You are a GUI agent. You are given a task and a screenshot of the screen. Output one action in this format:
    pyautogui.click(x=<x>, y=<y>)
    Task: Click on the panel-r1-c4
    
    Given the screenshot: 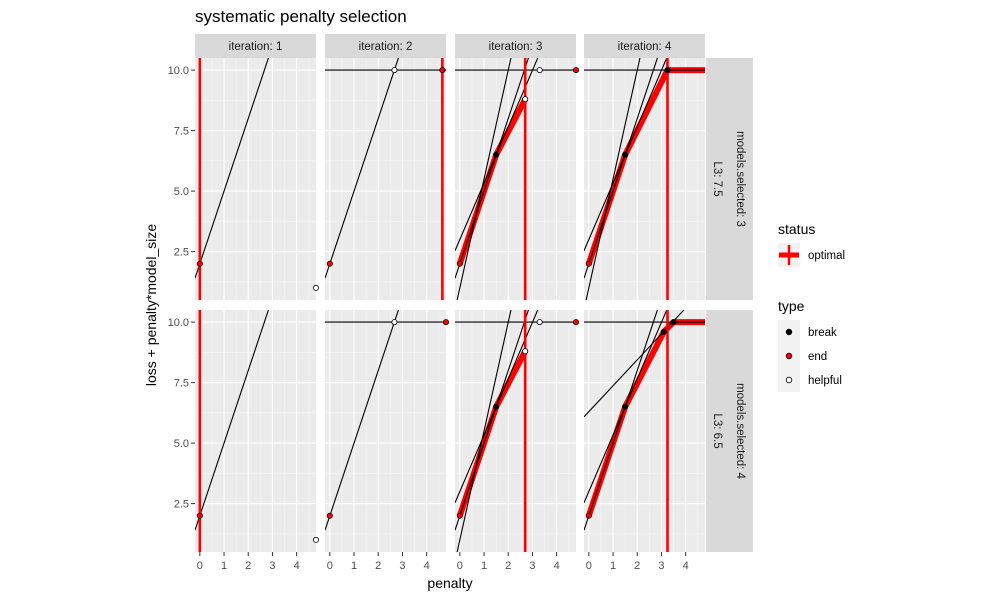 What is the action you would take?
    pyautogui.click(x=644, y=179)
    